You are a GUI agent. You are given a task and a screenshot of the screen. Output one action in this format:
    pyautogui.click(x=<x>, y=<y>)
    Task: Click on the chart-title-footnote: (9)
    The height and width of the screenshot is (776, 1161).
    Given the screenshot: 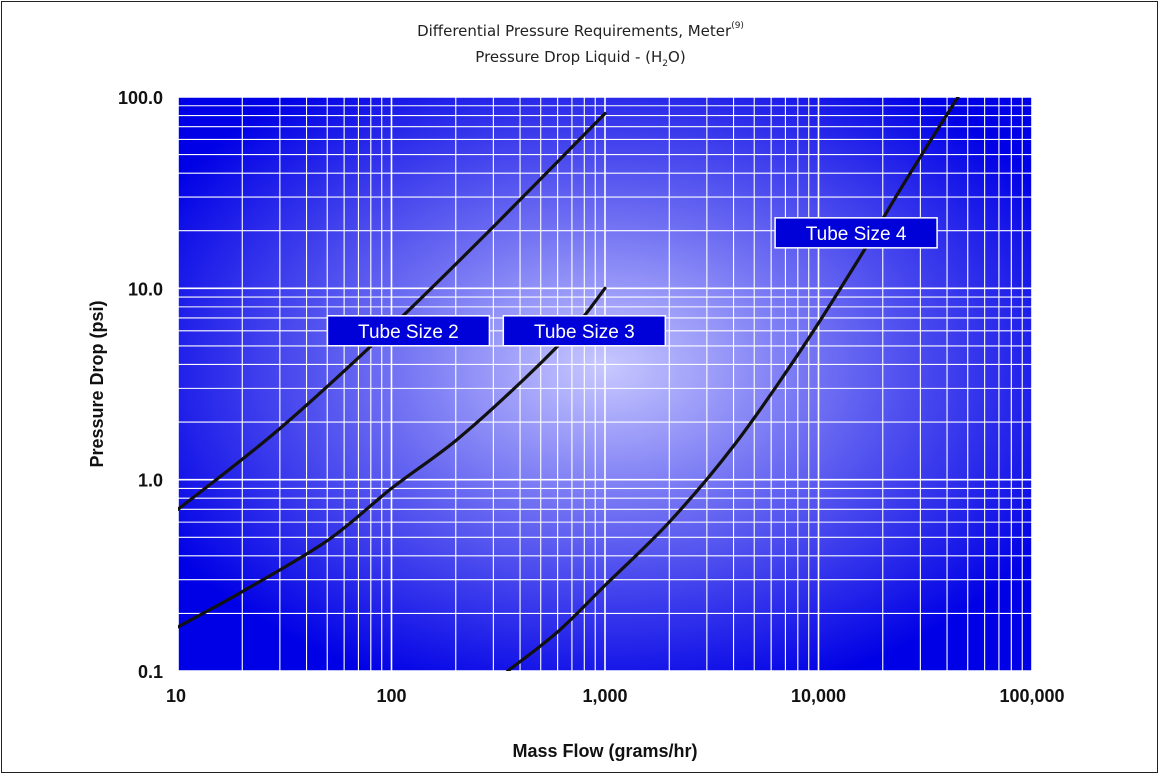 What is the action you would take?
    pyautogui.click(x=737, y=26)
    